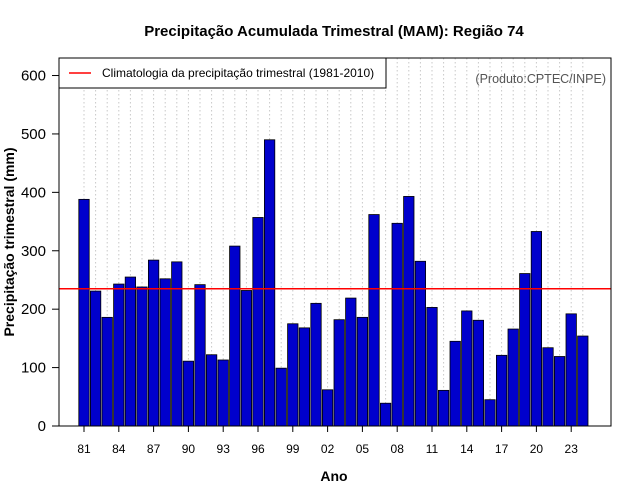 This screenshot has height=500, width=640. What do you see at coordinates (84, 449) in the screenshot?
I see `x-tick-label: 81` at bounding box center [84, 449].